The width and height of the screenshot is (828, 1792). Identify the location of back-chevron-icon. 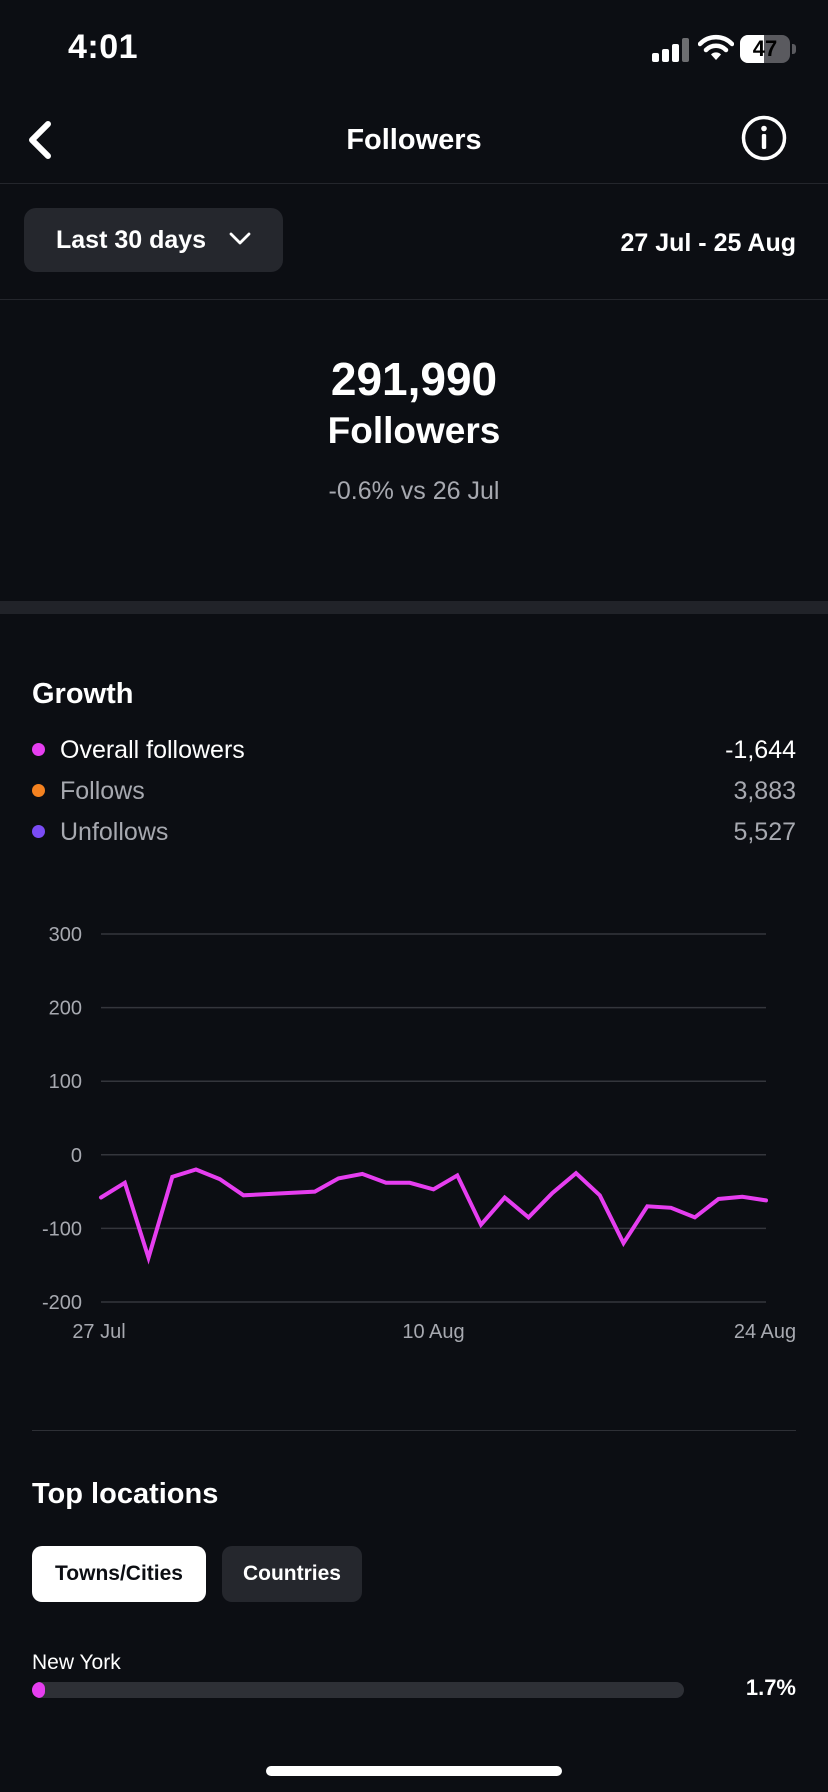
(42, 140).